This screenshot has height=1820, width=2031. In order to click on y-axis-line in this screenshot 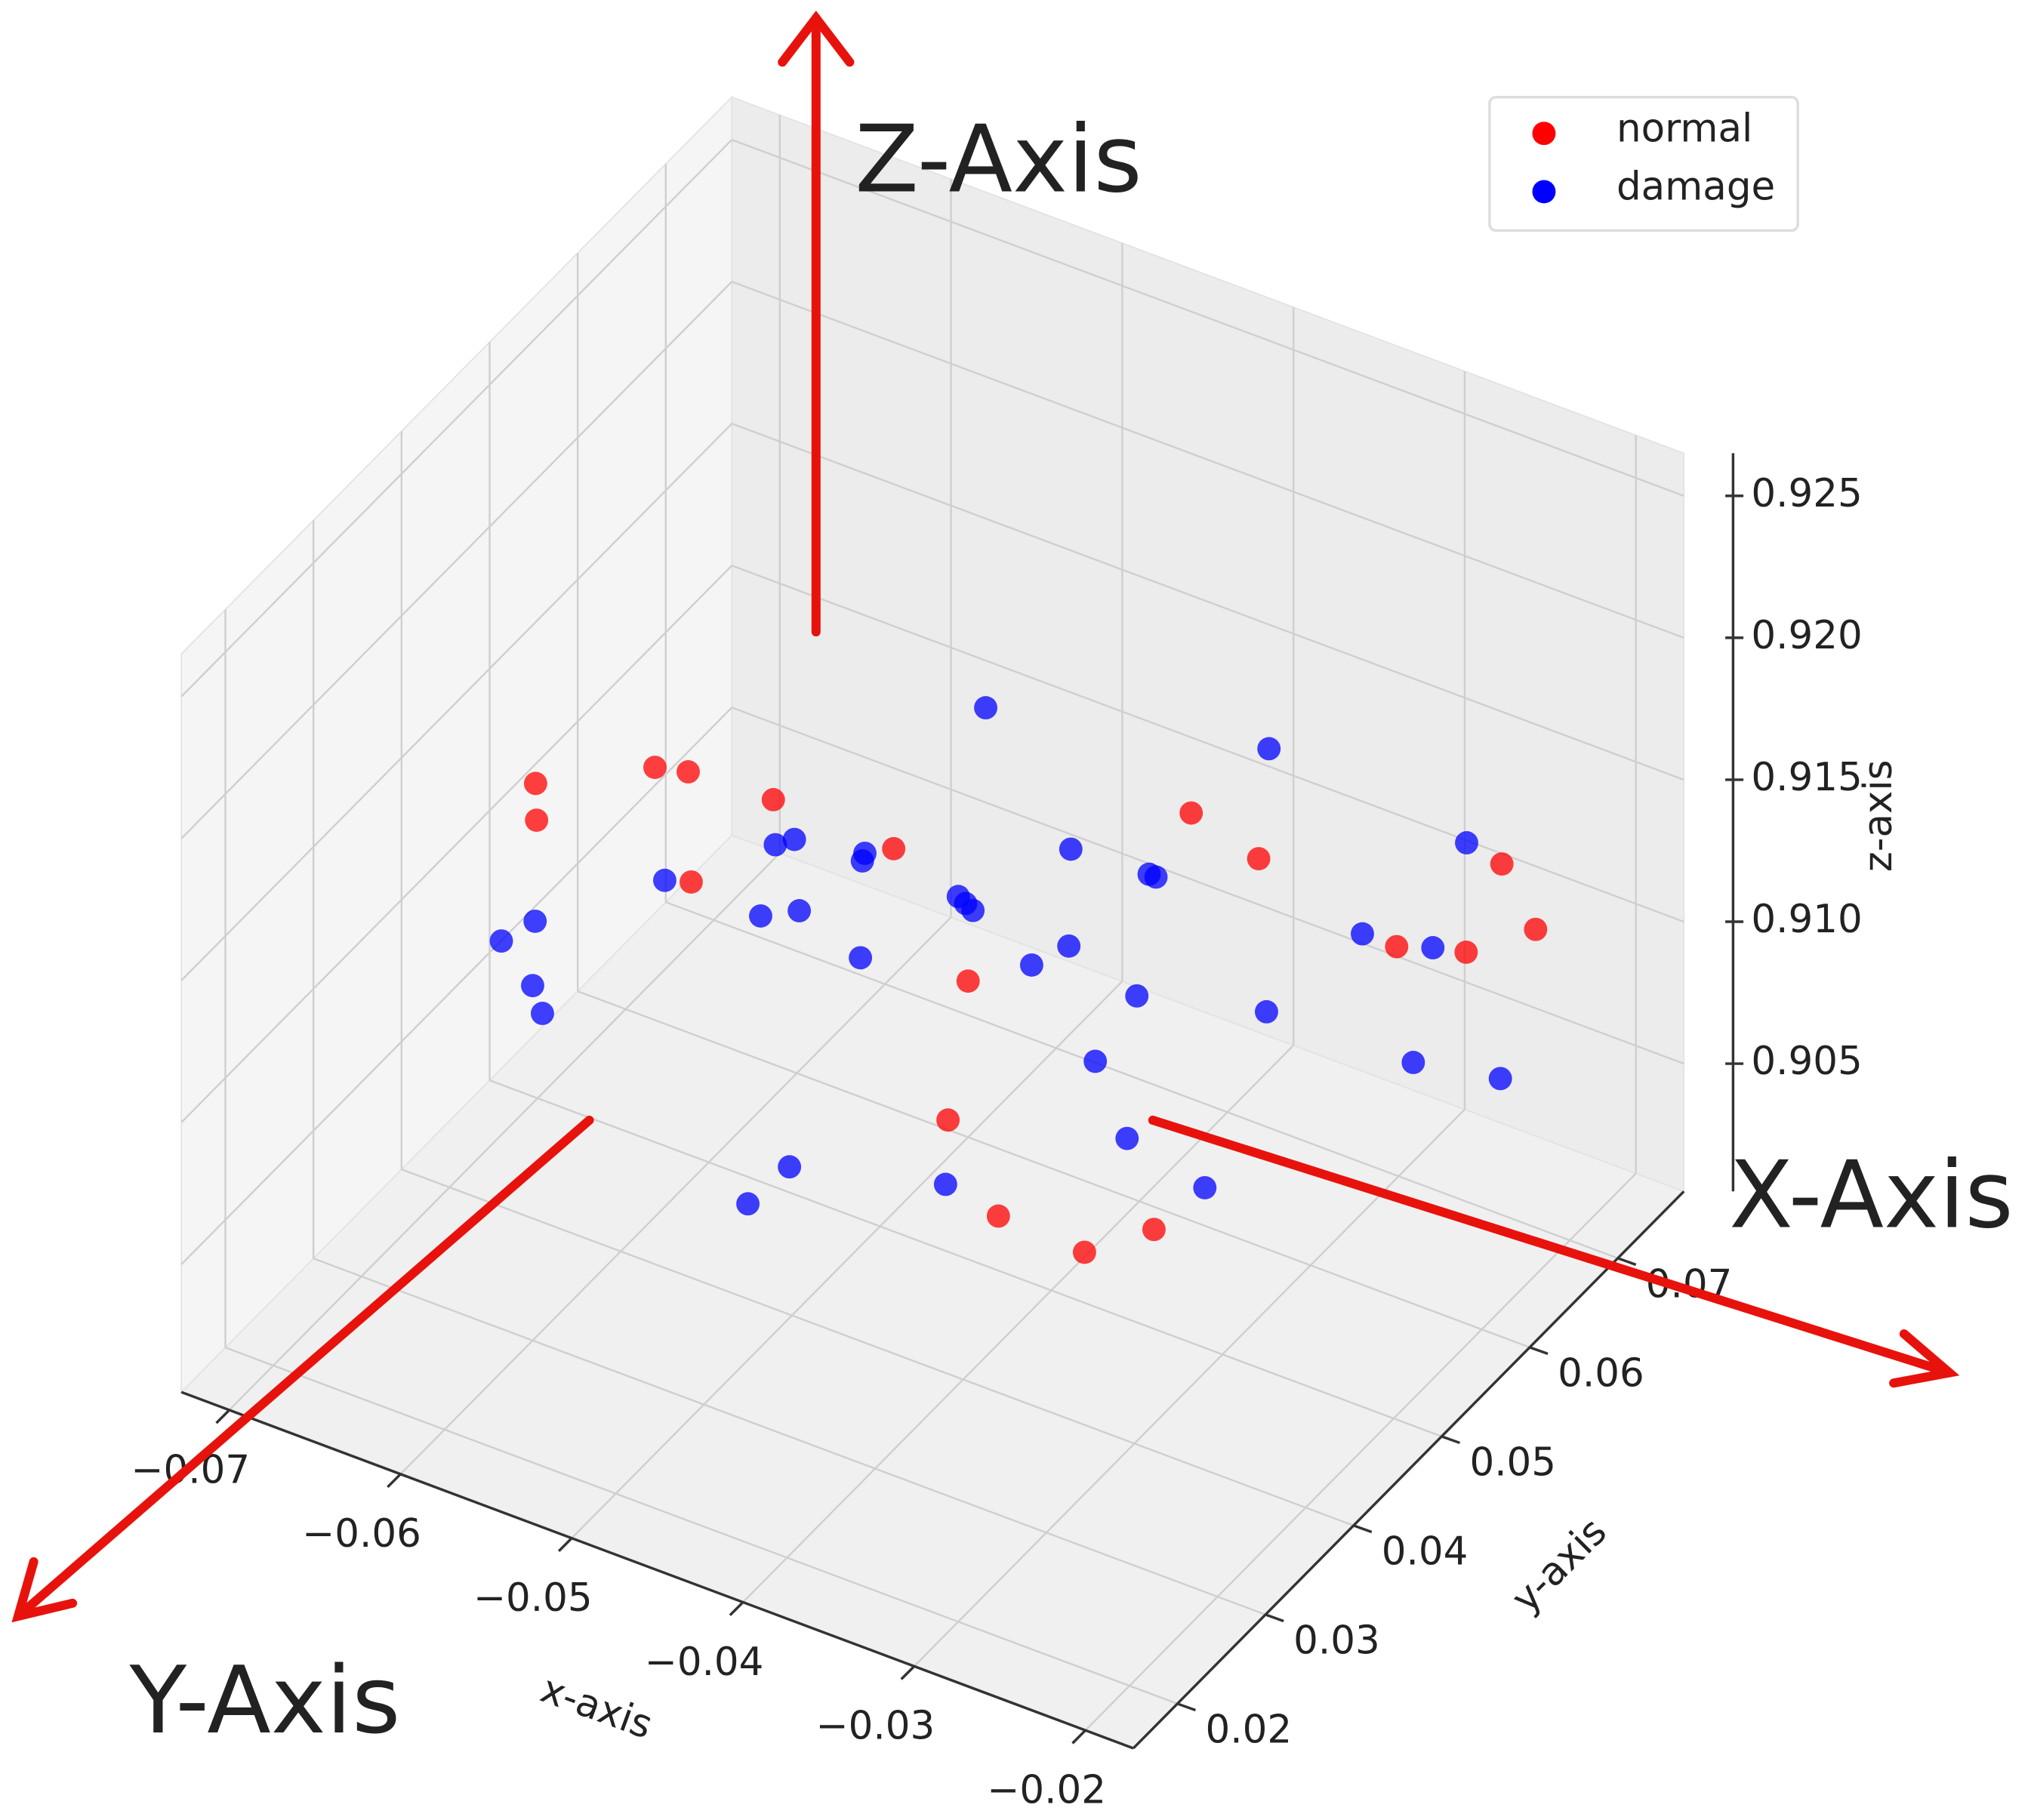, I will do `click(1408, 1470)`.